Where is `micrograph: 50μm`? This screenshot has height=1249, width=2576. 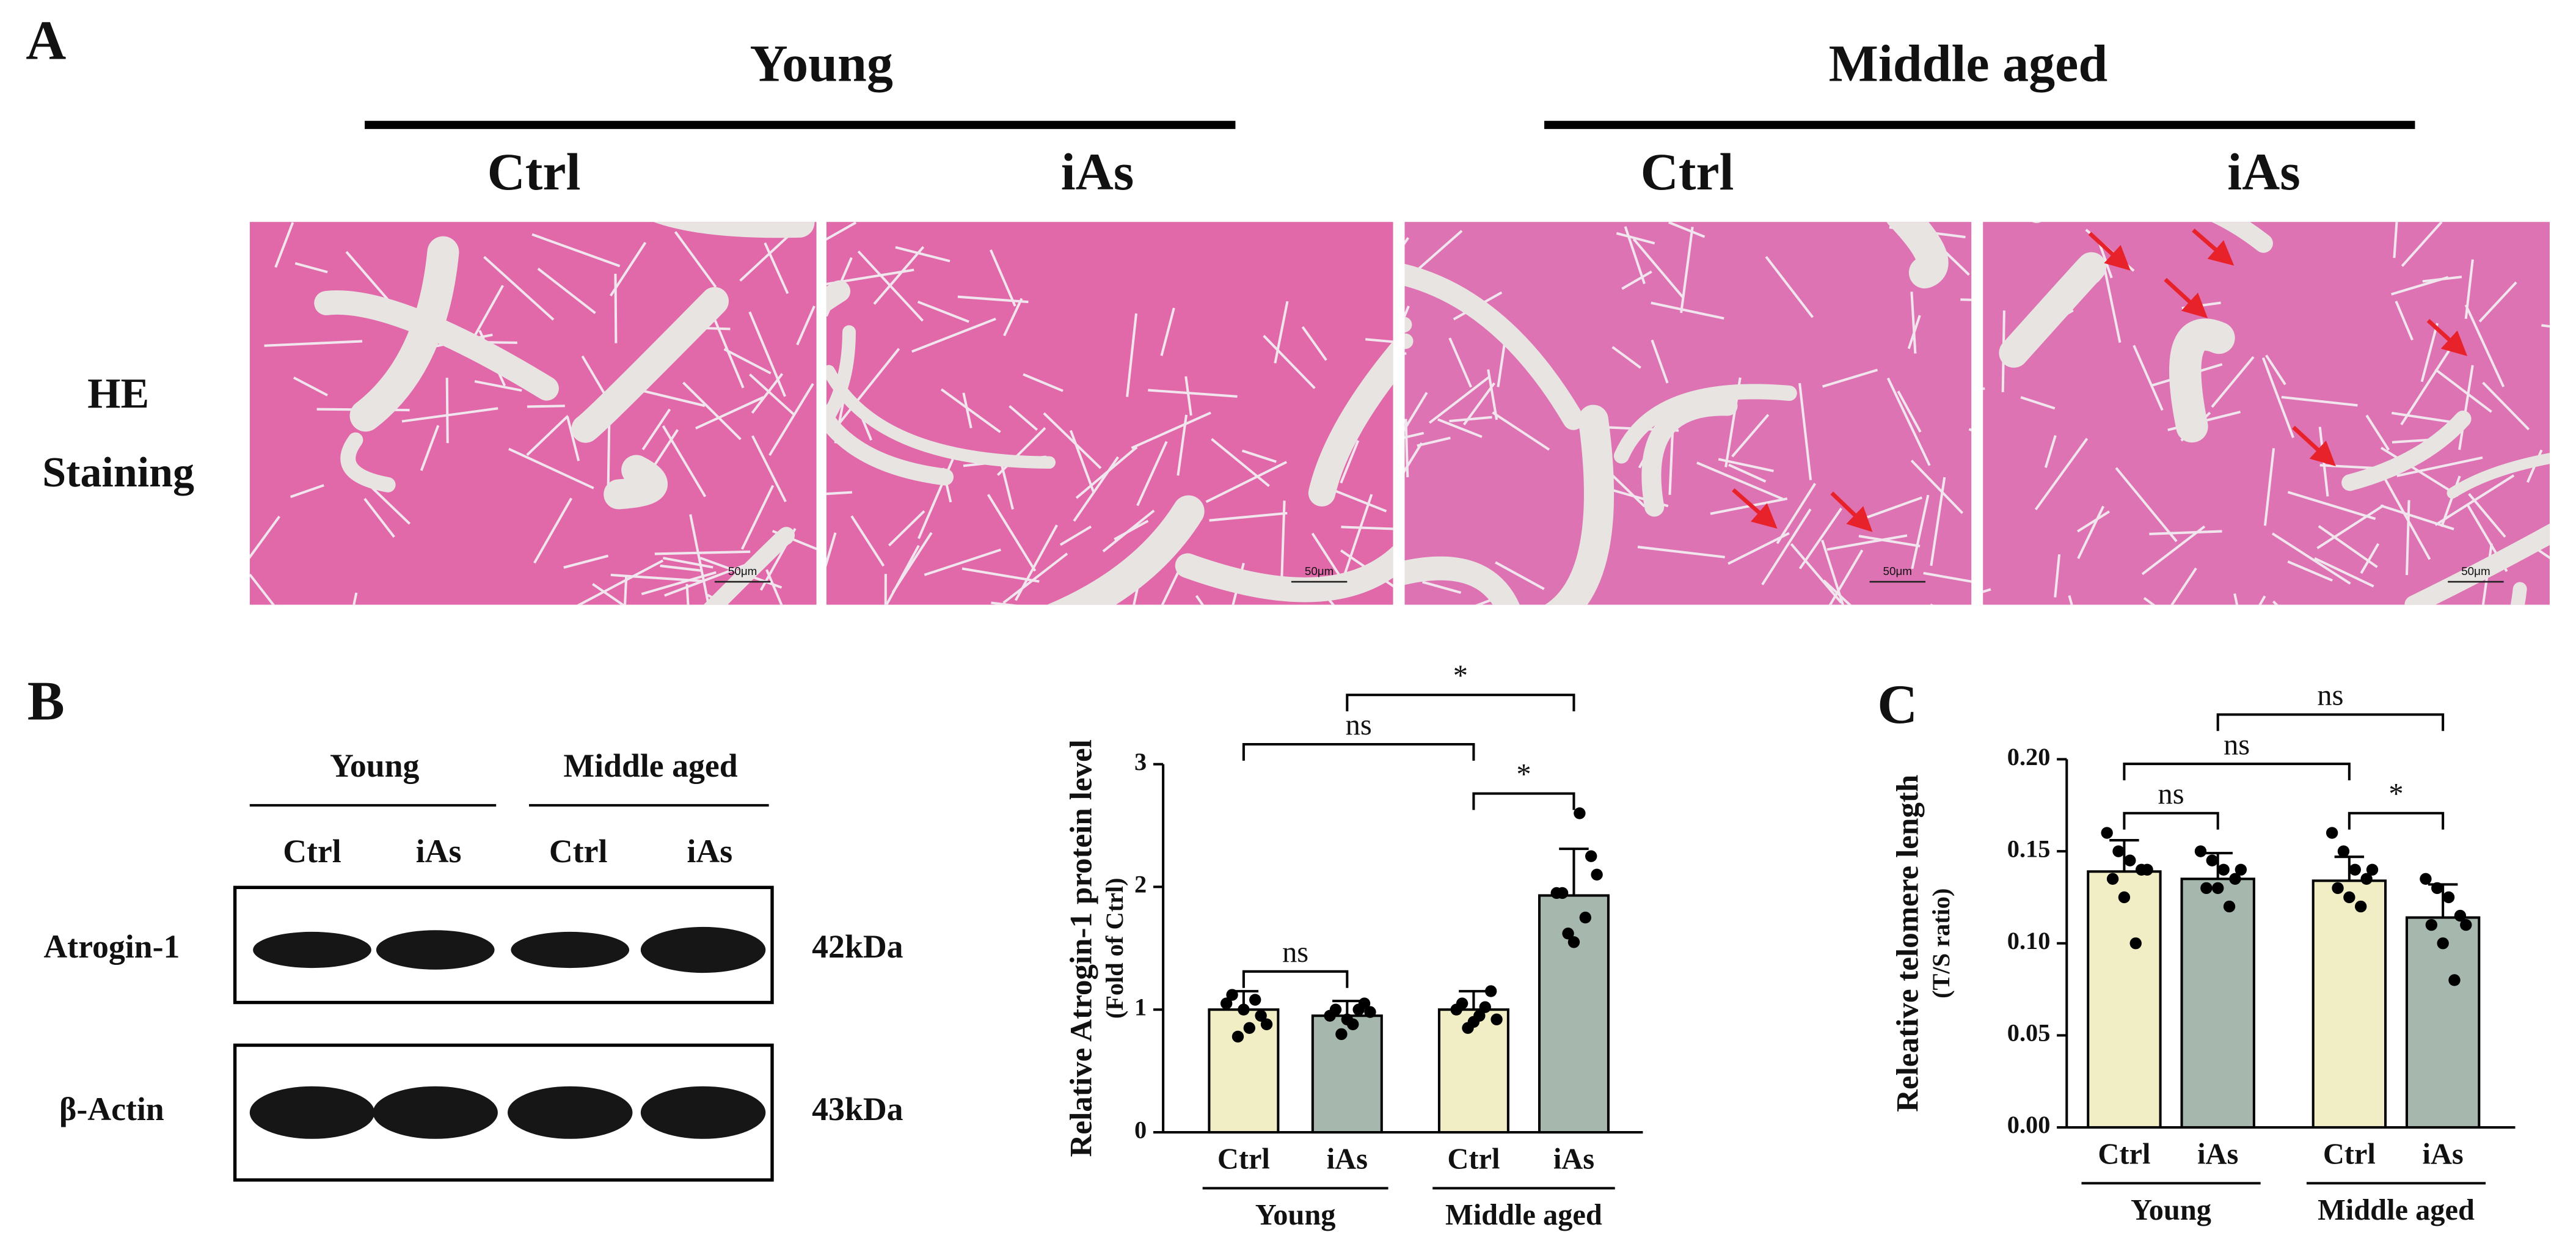
micrograph: 50μm is located at coordinates (2266, 413).